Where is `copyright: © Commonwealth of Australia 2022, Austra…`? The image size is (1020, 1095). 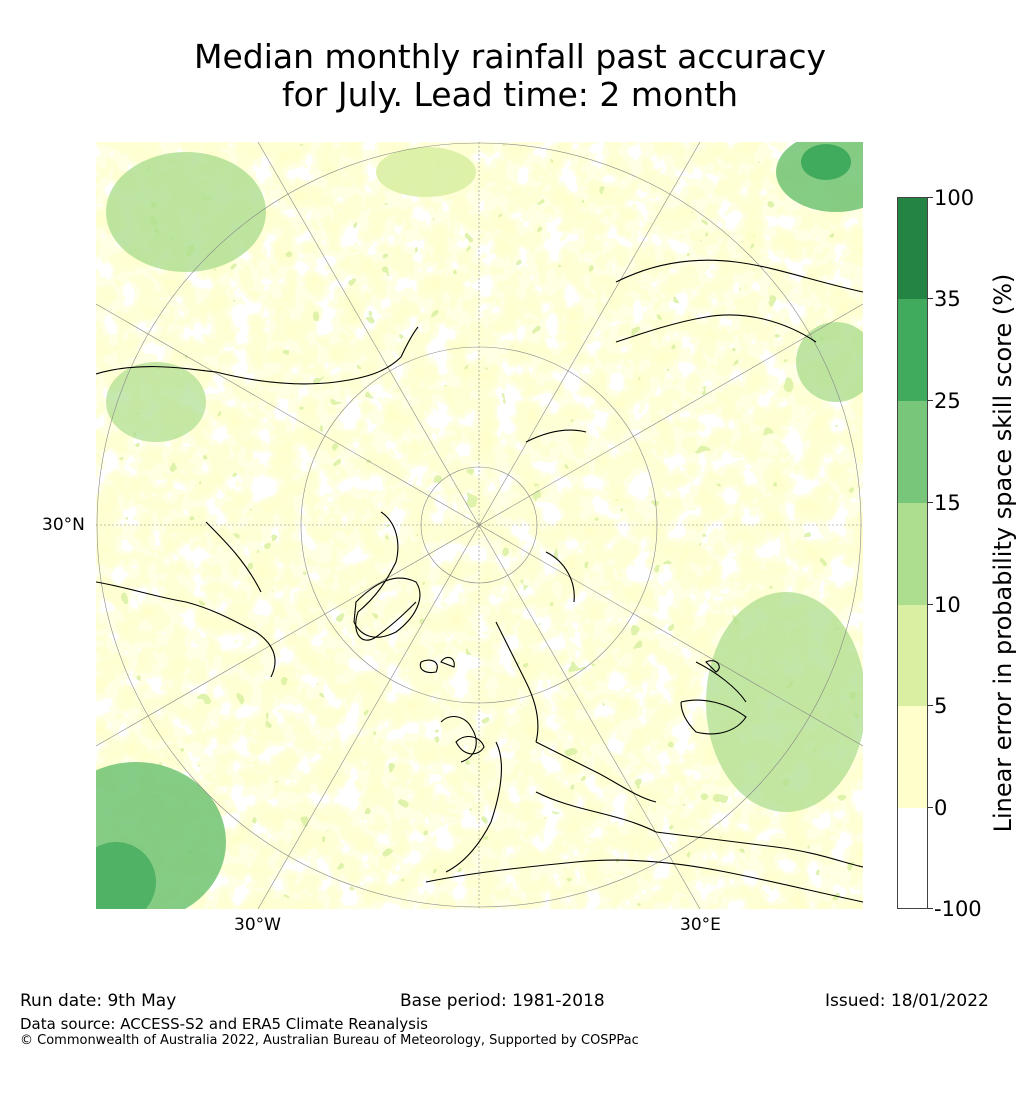
copyright: © Commonwealth of Australia 2022, Austra… is located at coordinates (329, 1040).